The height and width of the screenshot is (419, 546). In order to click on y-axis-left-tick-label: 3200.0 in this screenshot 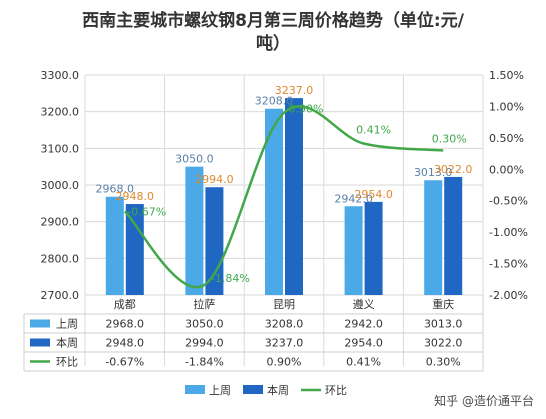, I will do `click(60, 112)`.